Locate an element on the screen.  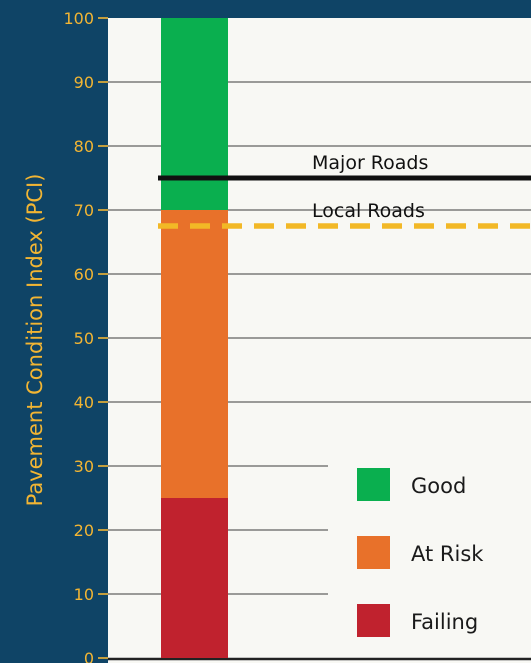
condition-bar is located at coordinates (194, 338).